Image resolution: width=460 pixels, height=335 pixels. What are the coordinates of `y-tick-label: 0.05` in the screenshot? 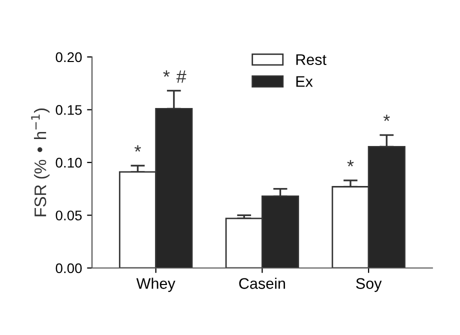 It's located at (69, 215).